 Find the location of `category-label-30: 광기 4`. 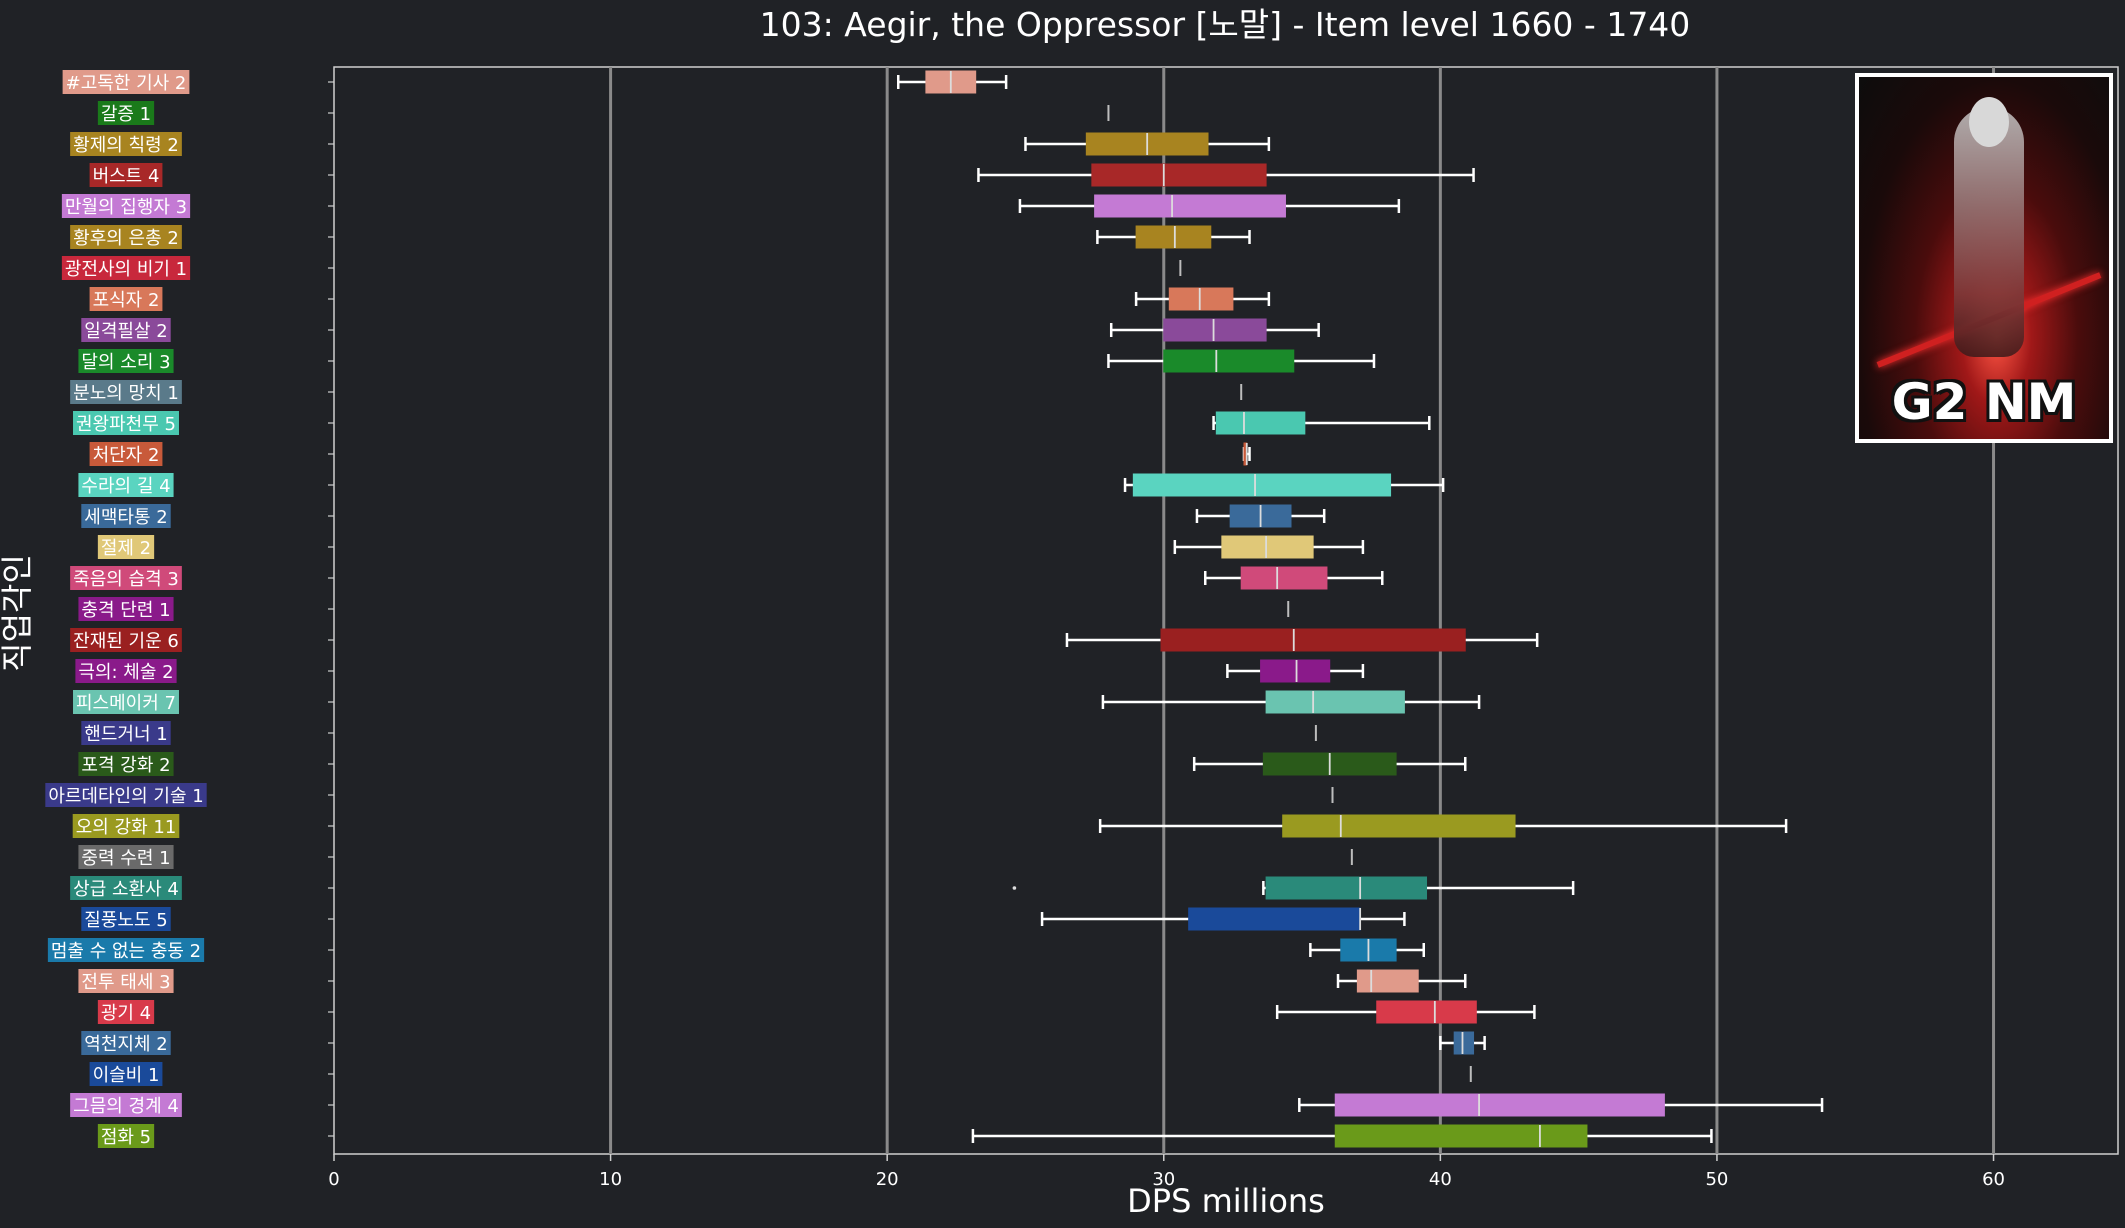

category-label-30: 광기 4 is located at coordinates (126, 1012).